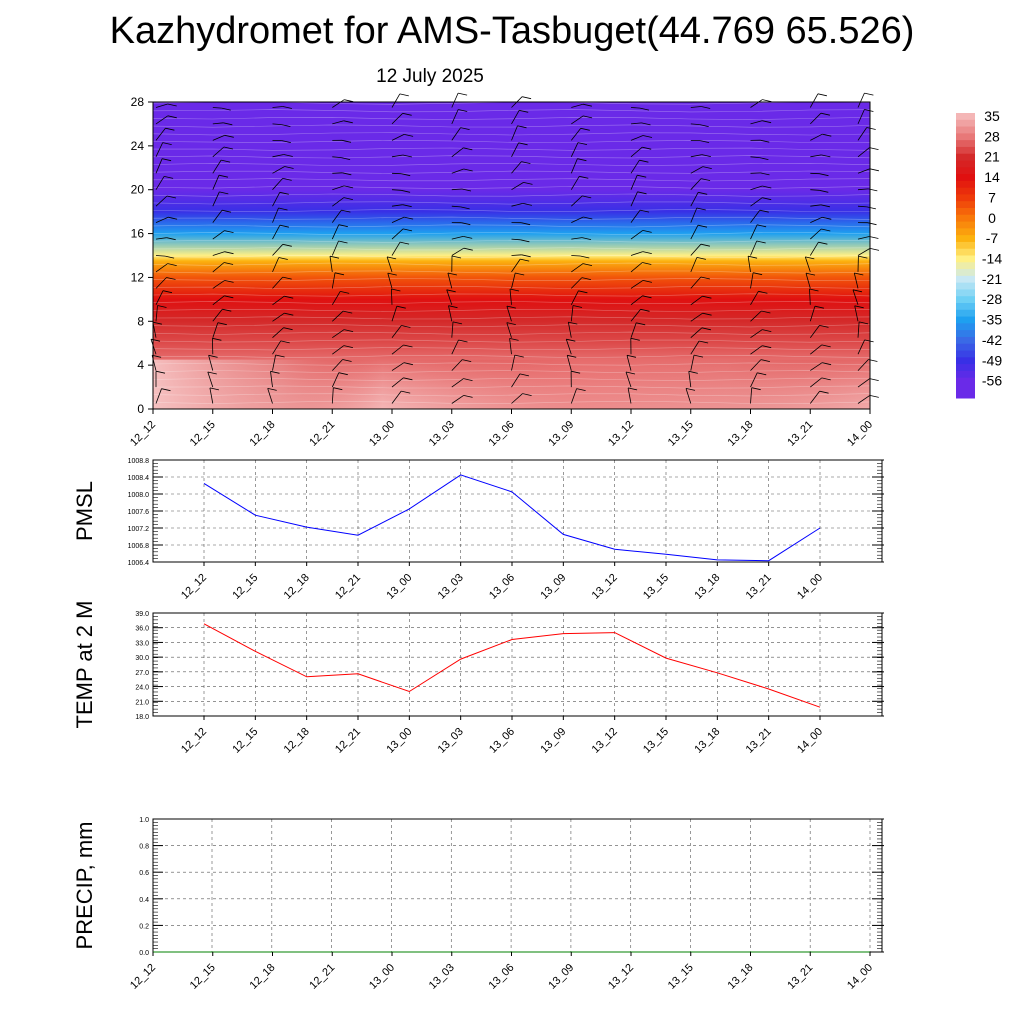 The width and height of the screenshot is (1024, 1024). Describe the element at coordinates (142, 702) in the screenshot. I see `y-tick-label: 21.0` at that location.